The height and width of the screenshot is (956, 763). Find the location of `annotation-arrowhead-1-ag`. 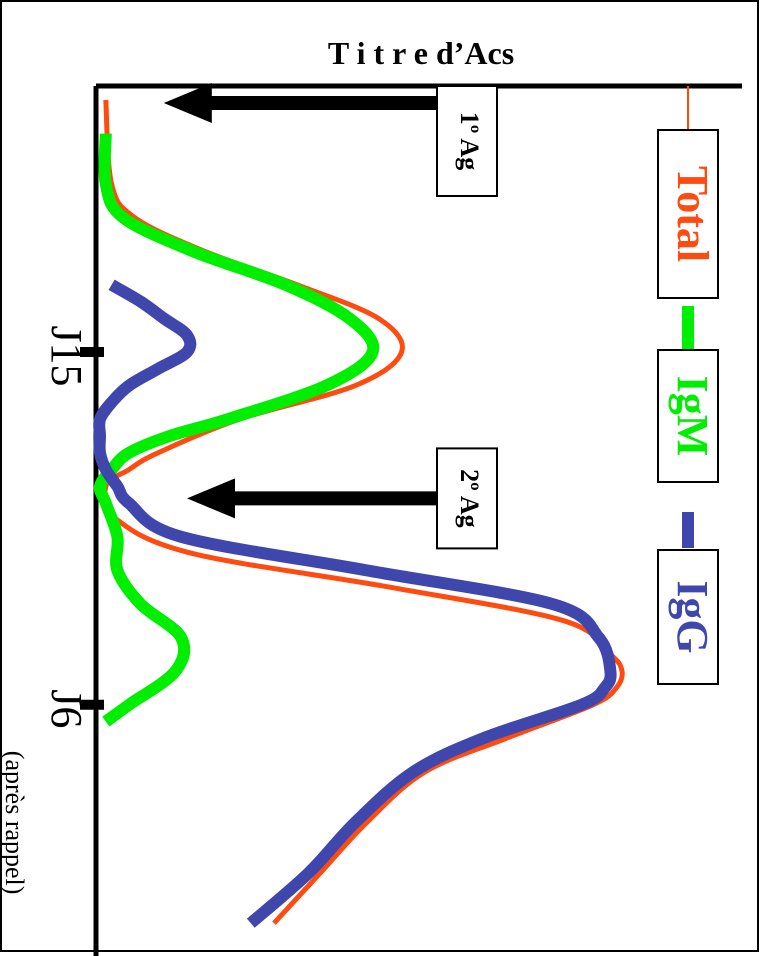

annotation-arrowhead-1-ag is located at coordinates (187, 103).